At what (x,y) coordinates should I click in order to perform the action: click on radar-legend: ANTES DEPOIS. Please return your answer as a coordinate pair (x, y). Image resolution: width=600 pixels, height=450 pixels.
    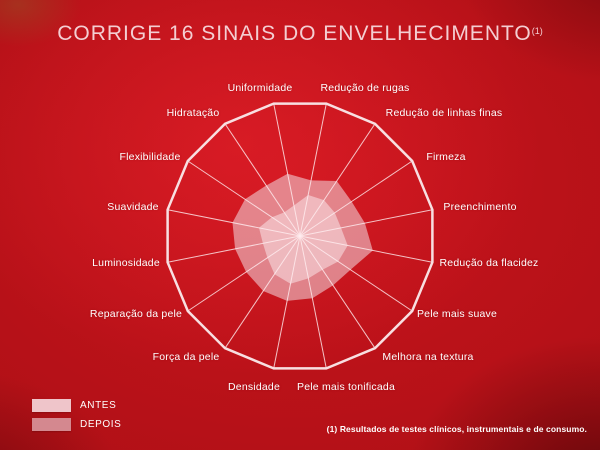
    Looking at the image, I should click on (76, 418).